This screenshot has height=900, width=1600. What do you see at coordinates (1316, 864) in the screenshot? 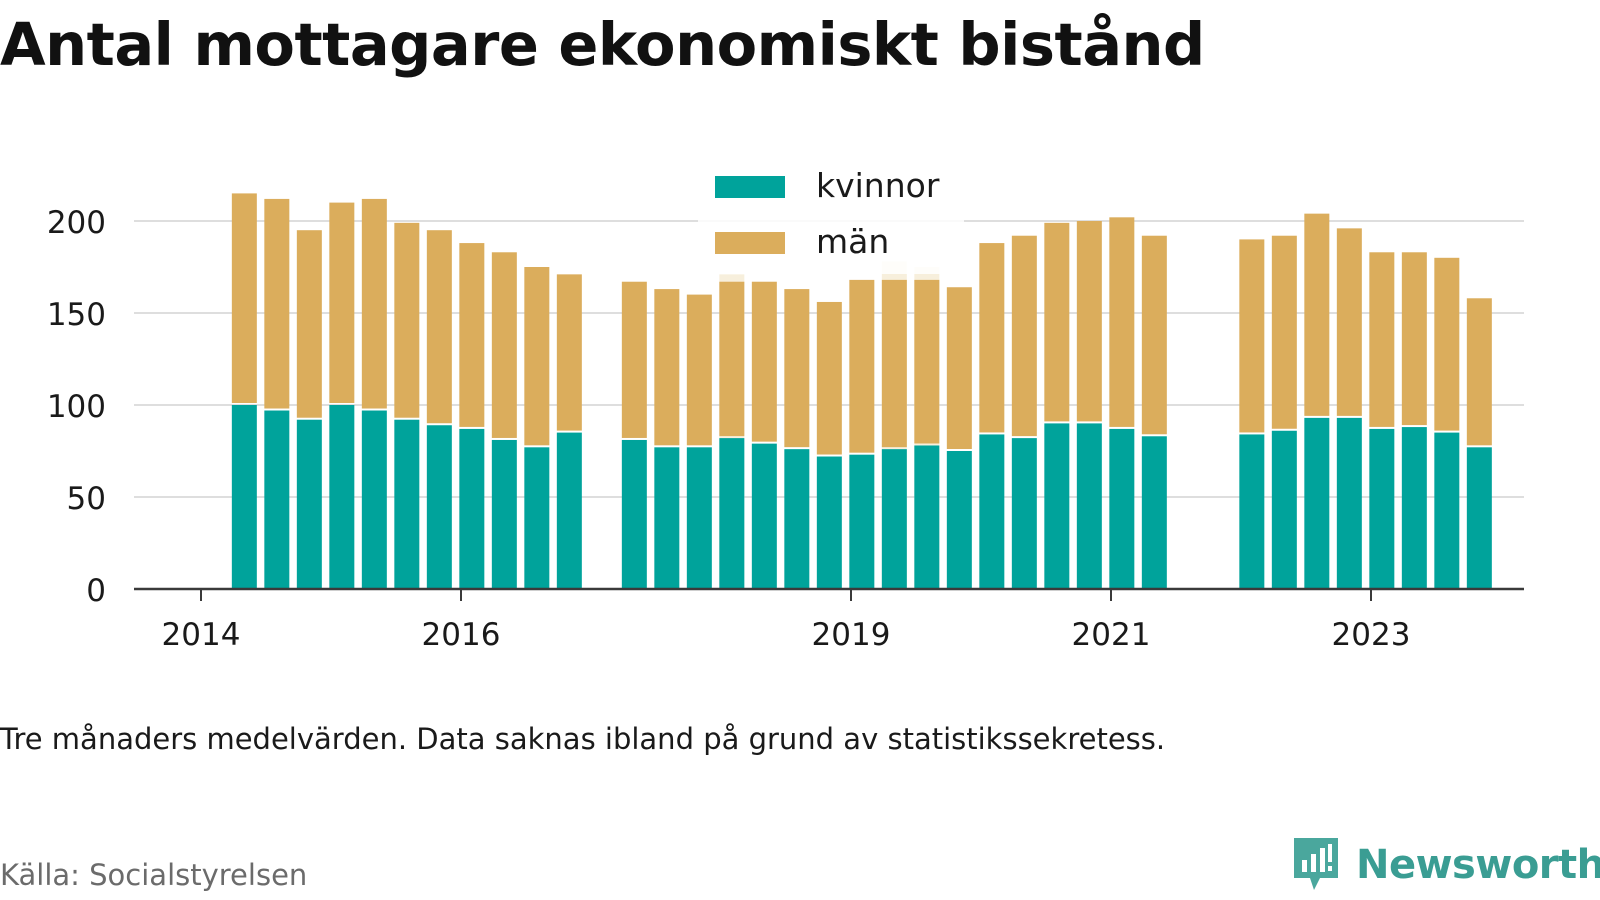
I see `newsworthy-logo-icon` at bounding box center [1316, 864].